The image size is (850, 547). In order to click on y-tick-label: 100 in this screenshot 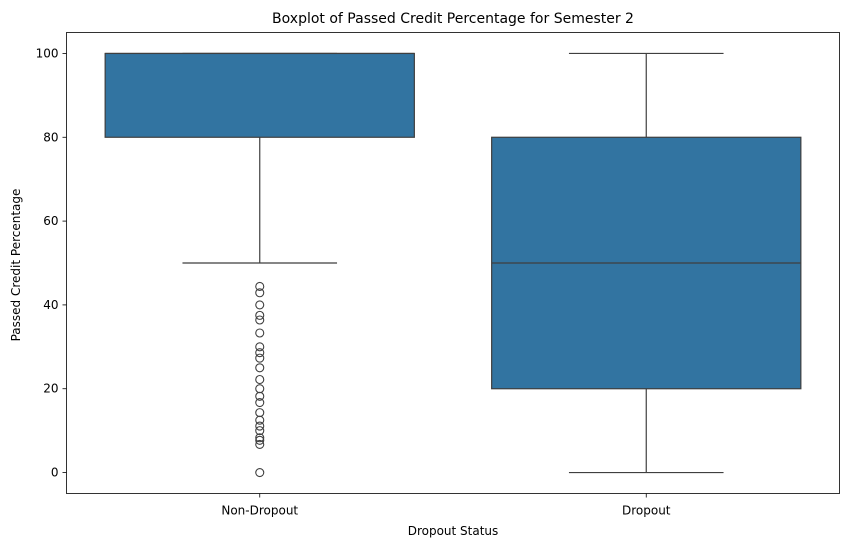, I will do `click(47, 53)`.